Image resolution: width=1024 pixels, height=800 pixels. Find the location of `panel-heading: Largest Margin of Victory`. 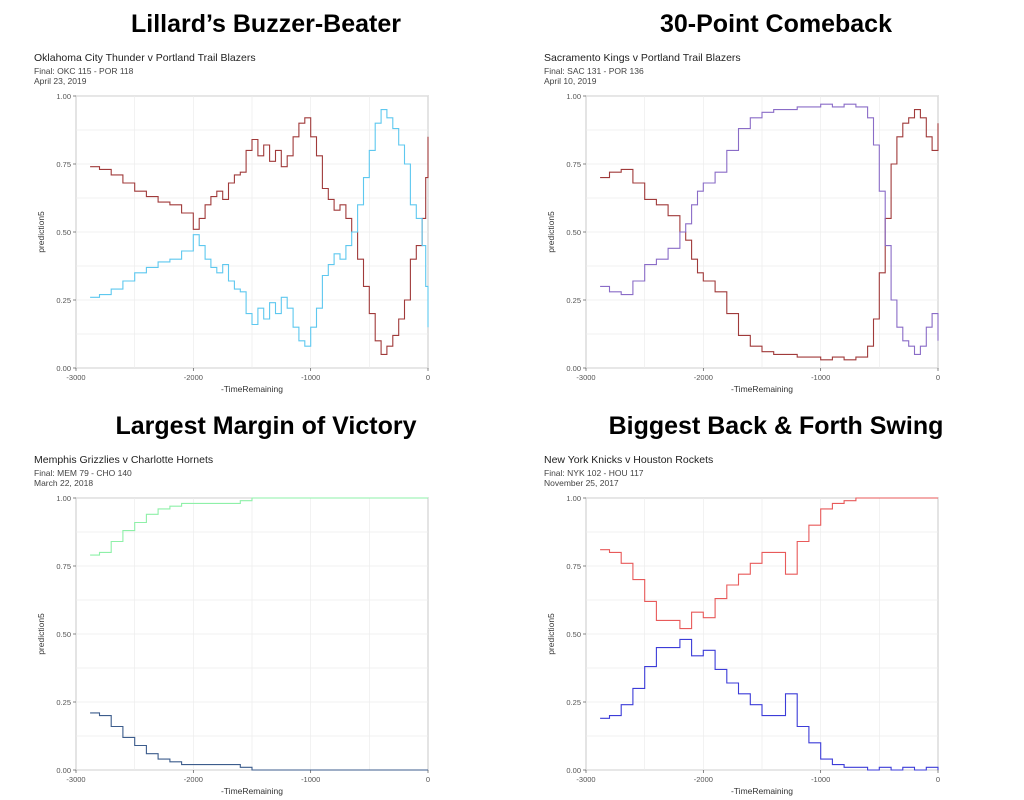

panel-heading: Largest Margin of Victory is located at coordinates (266, 426).